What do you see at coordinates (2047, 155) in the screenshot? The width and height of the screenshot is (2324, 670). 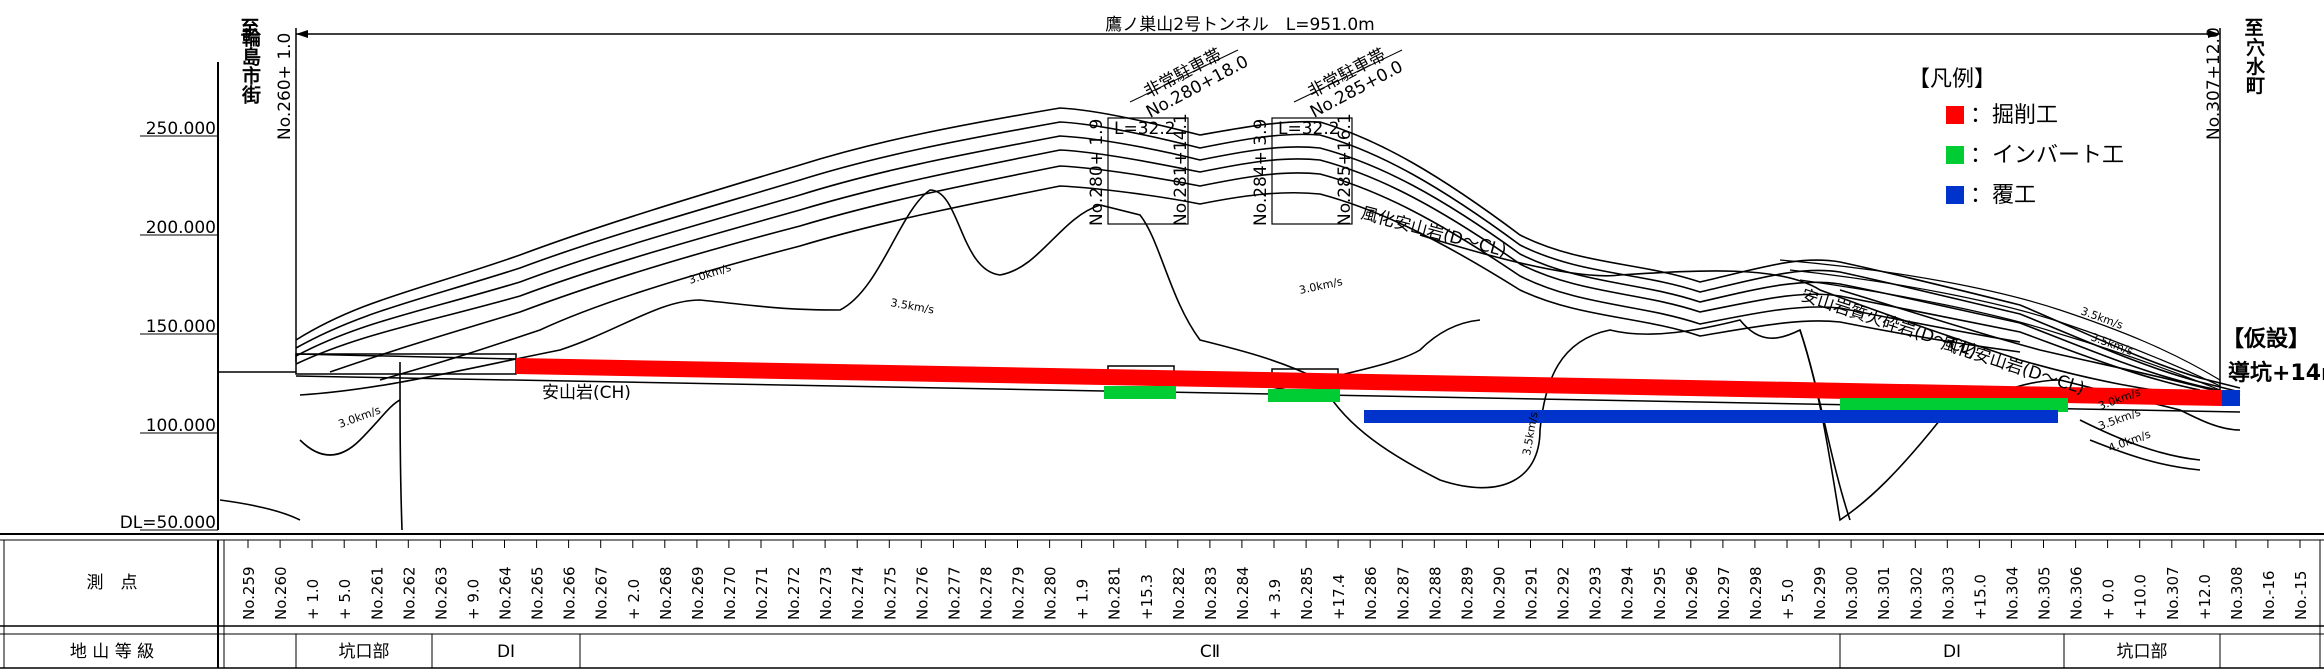 I see `legend-label-invert: ：インバート工` at bounding box center [2047, 155].